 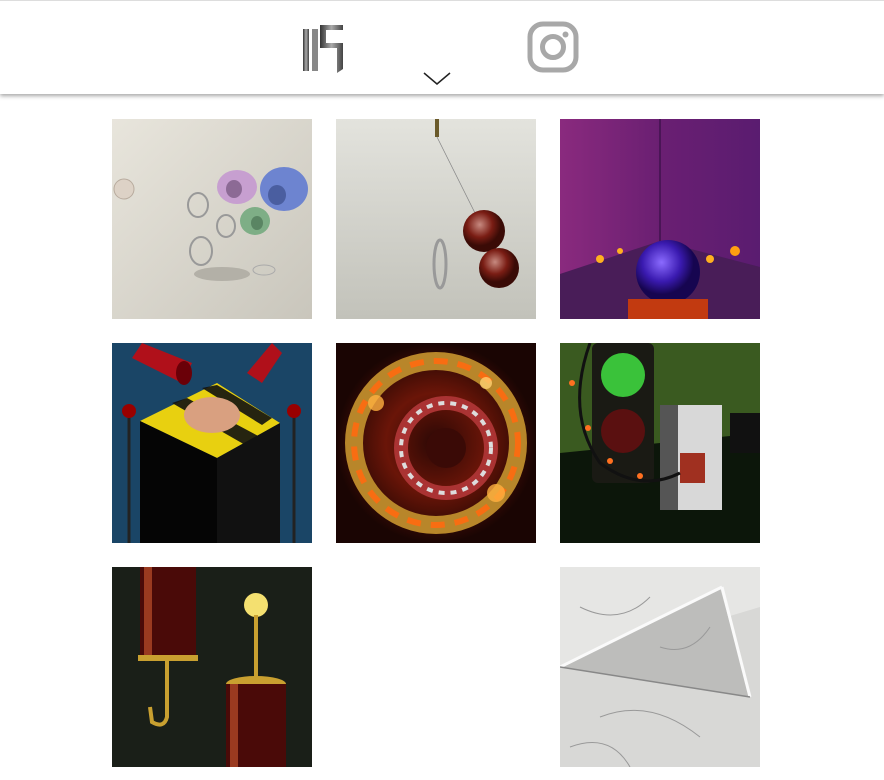 I want to click on logo, so click(x=323, y=49).